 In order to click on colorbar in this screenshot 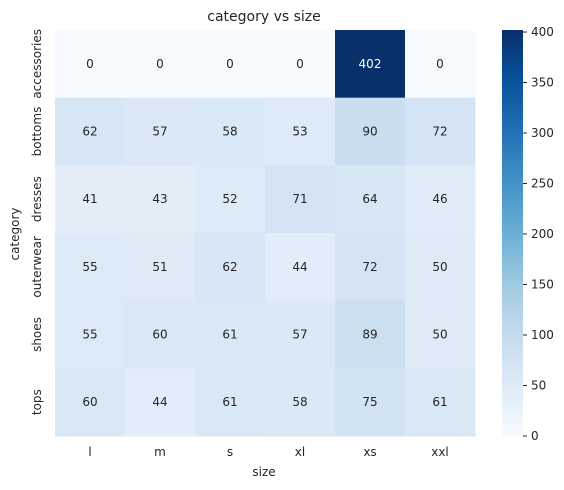, I will do `click(512, 233)`.